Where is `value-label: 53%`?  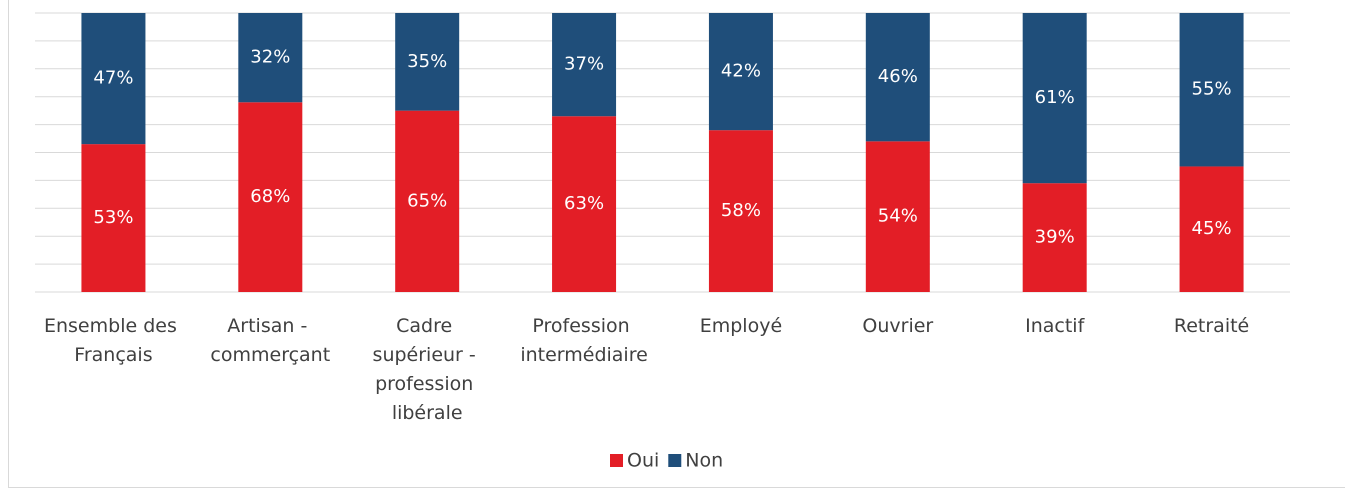
value-label: 53% is located at coordinates (113, 217).